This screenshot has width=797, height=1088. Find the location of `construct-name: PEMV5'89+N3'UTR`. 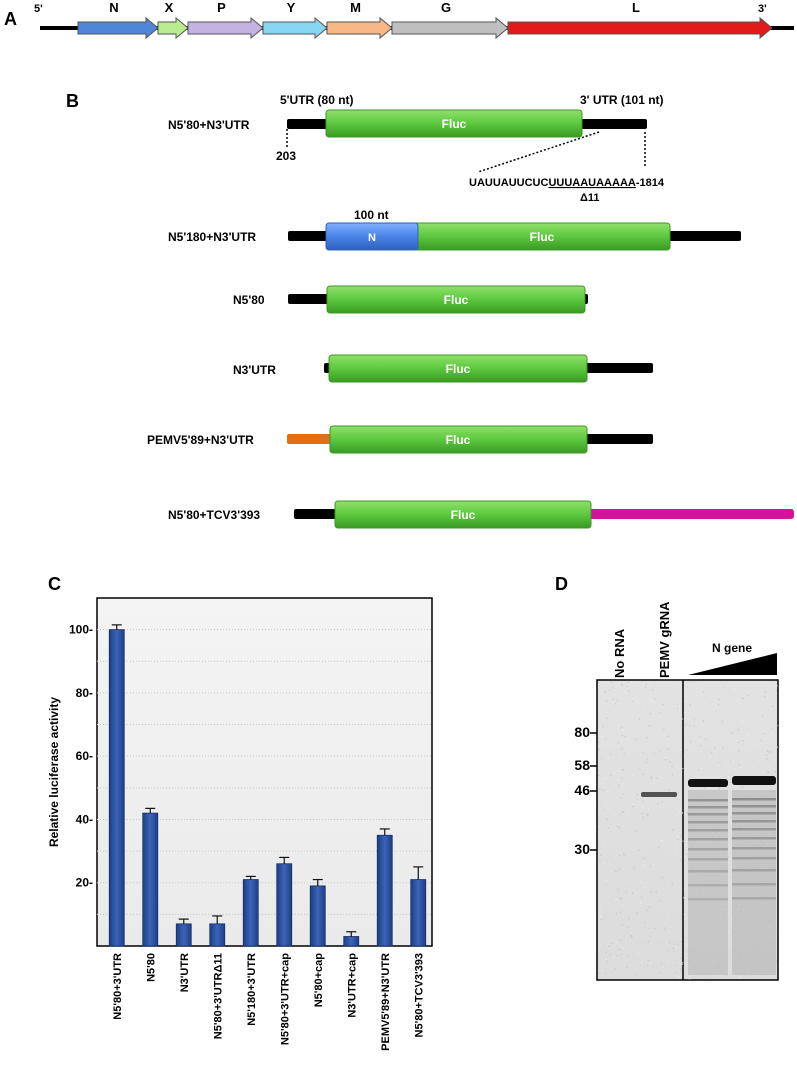

construct-name: PEMV5'89+N3'UTR is located at coordinates (200, 440).